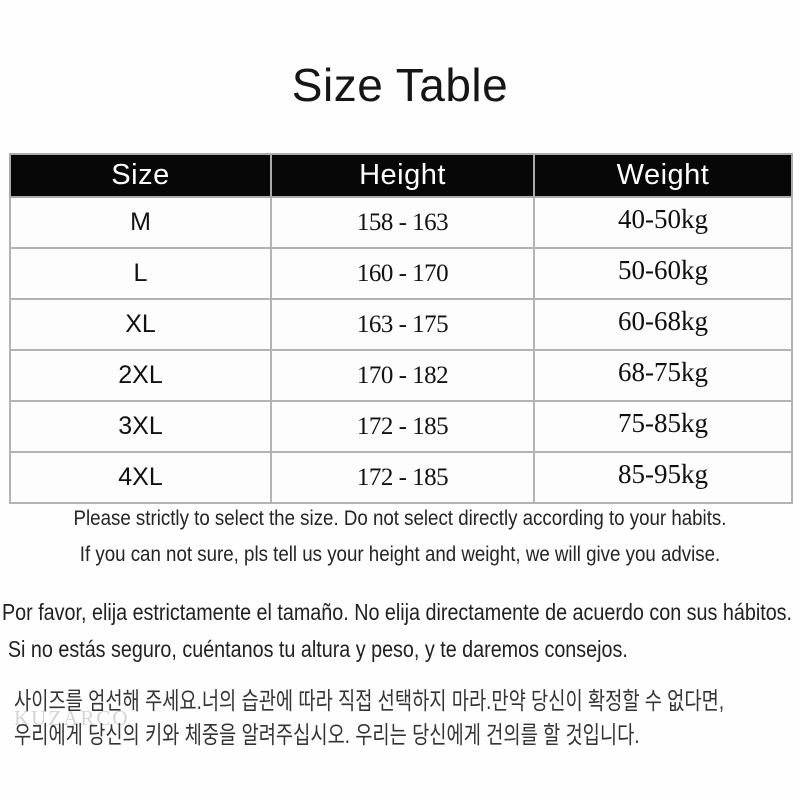 The height and width of the screenshot is (800, 800). I want to click on height-cell: 158 - 163, so click(402, 222).